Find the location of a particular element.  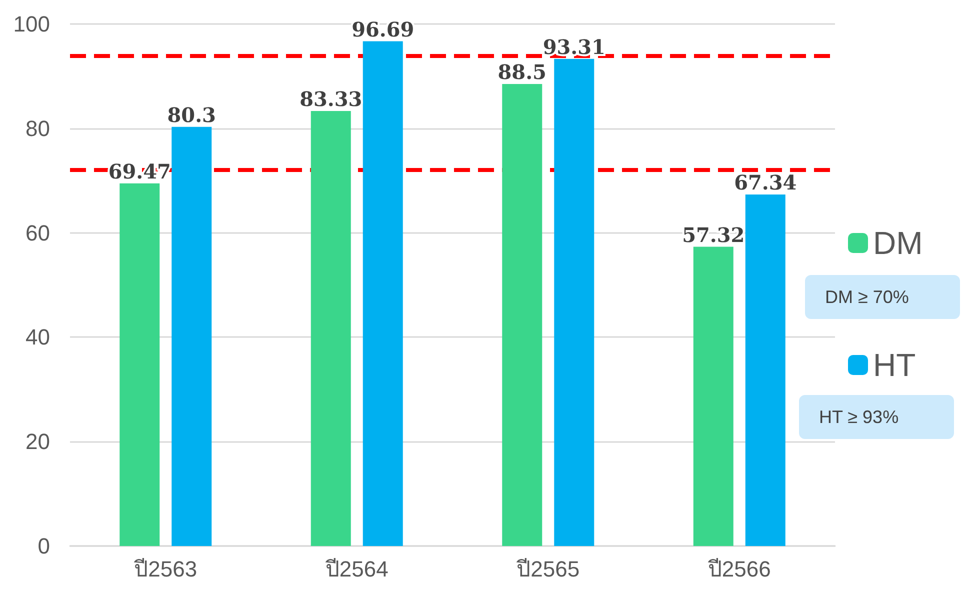

data-label: 96.69 is located at coordinates (383, 29).